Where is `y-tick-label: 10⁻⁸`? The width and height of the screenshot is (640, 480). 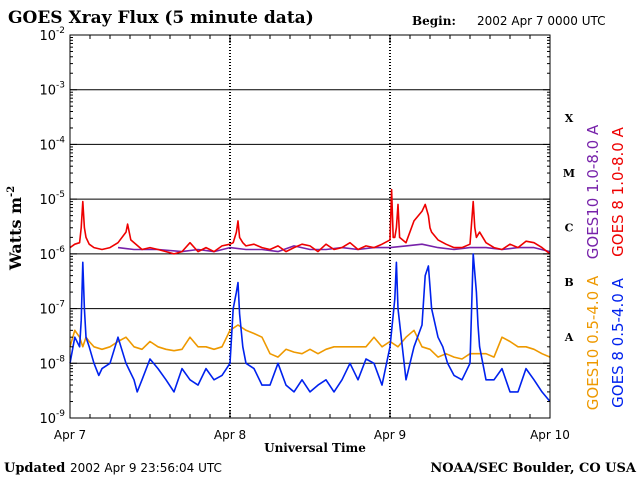
y-tick-label: 10⁻⁸ is located at coordinates (52, 363).